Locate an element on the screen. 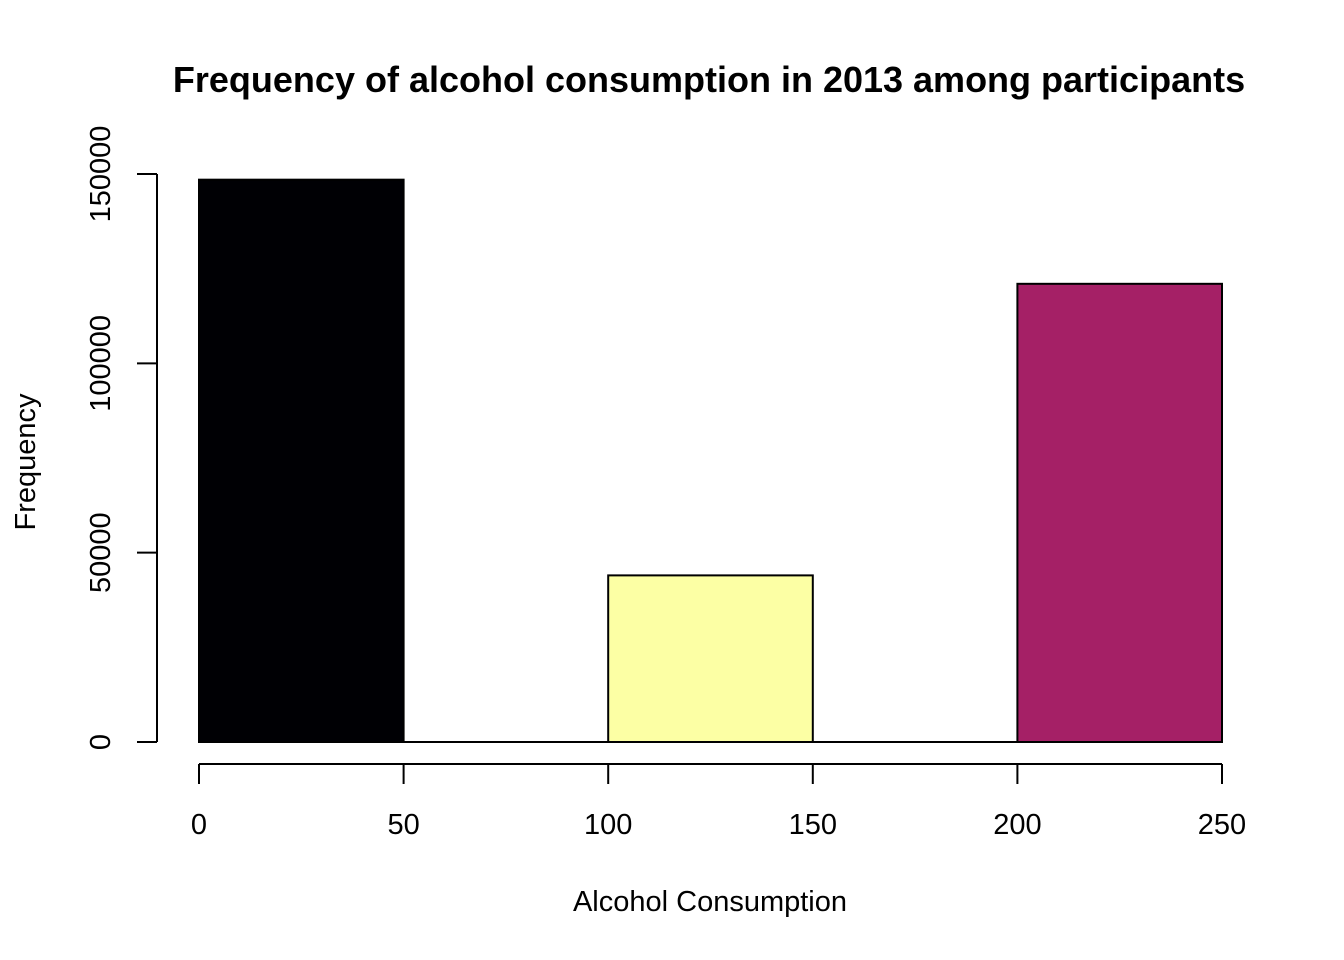 Image resolution: width=1344 pixels, height=960 pixels. x-tick-label: 0 is located at coordinates (199, 825).